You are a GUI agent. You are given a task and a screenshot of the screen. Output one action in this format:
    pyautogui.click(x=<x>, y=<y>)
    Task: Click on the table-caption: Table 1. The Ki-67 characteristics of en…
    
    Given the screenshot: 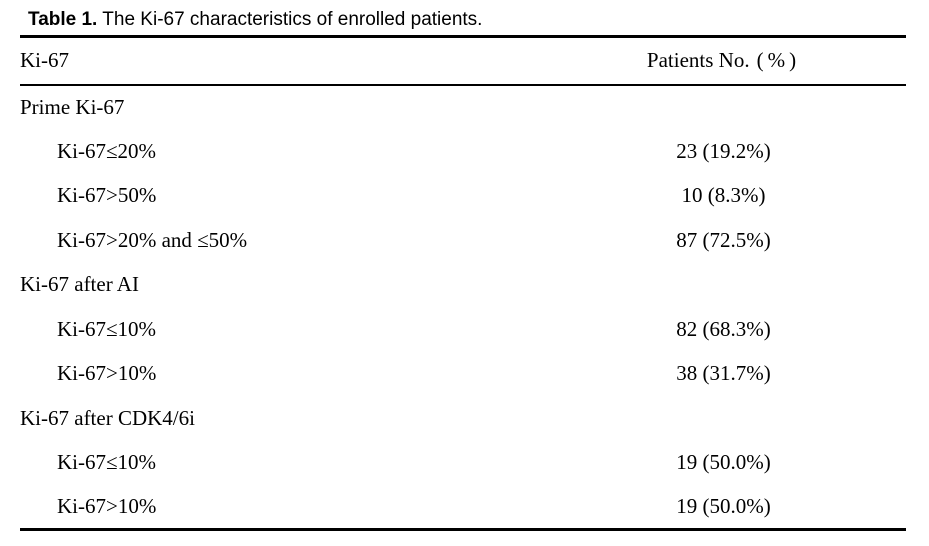 What is the action you would take?
    pyautogui.click(x=478, y=20)
    